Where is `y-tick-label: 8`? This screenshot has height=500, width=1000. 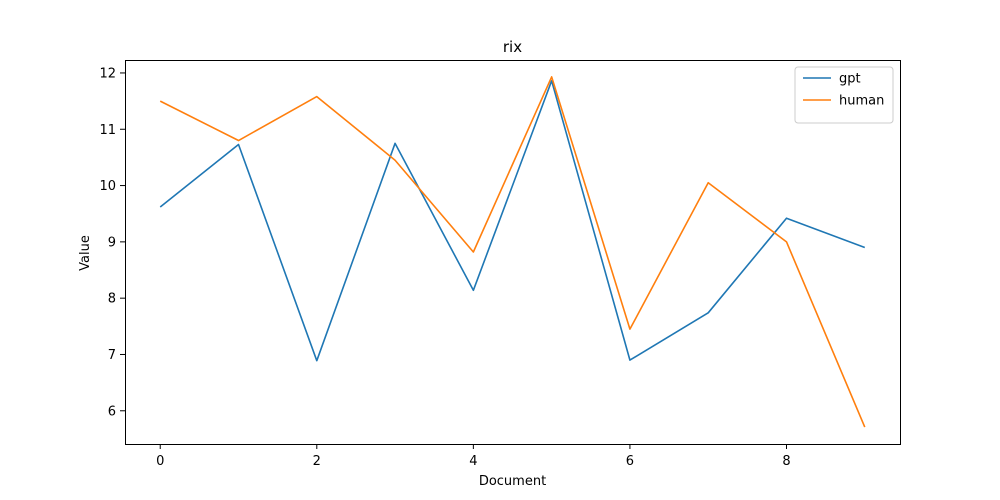
y-tick-label: 8 is located at coordinates (112, 299).